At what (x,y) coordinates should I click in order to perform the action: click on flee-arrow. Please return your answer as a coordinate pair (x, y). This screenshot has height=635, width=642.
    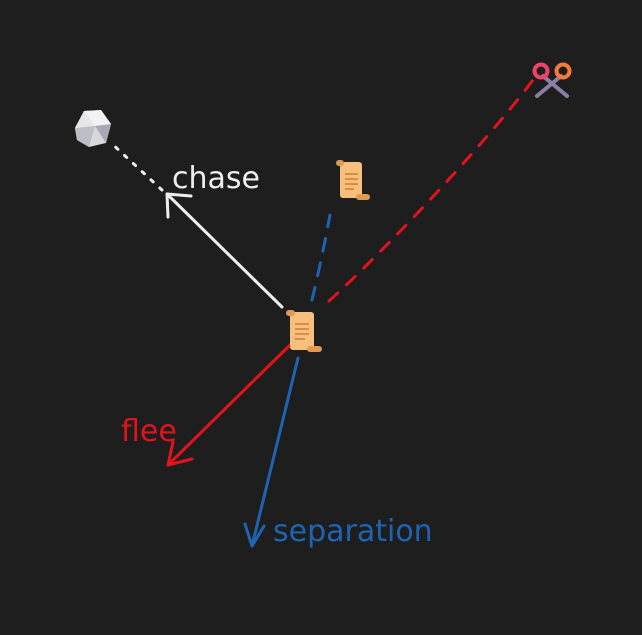
    Looking at the image, I should click on (229, 405).